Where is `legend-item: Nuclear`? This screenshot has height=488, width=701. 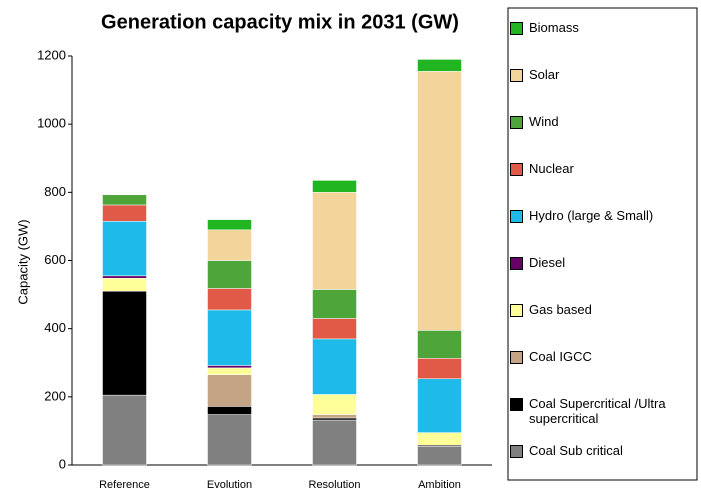 legend-item: Nuclear is located at coordinates (602, 168).